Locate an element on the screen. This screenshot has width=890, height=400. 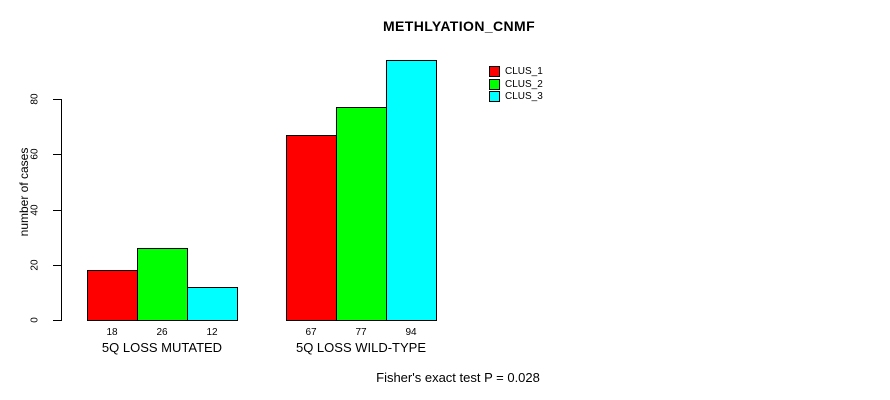
y-axis-label: number of cases is located at coordinates (24, 192).